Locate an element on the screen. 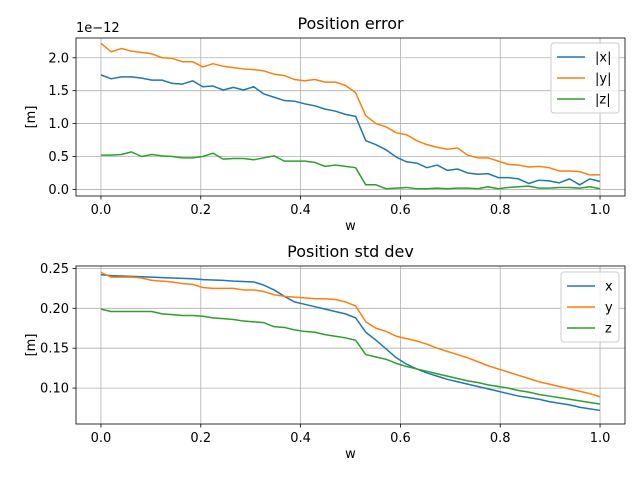 The image size is (640, 482). legend-label: |z| is located at coordinates (603, 100).